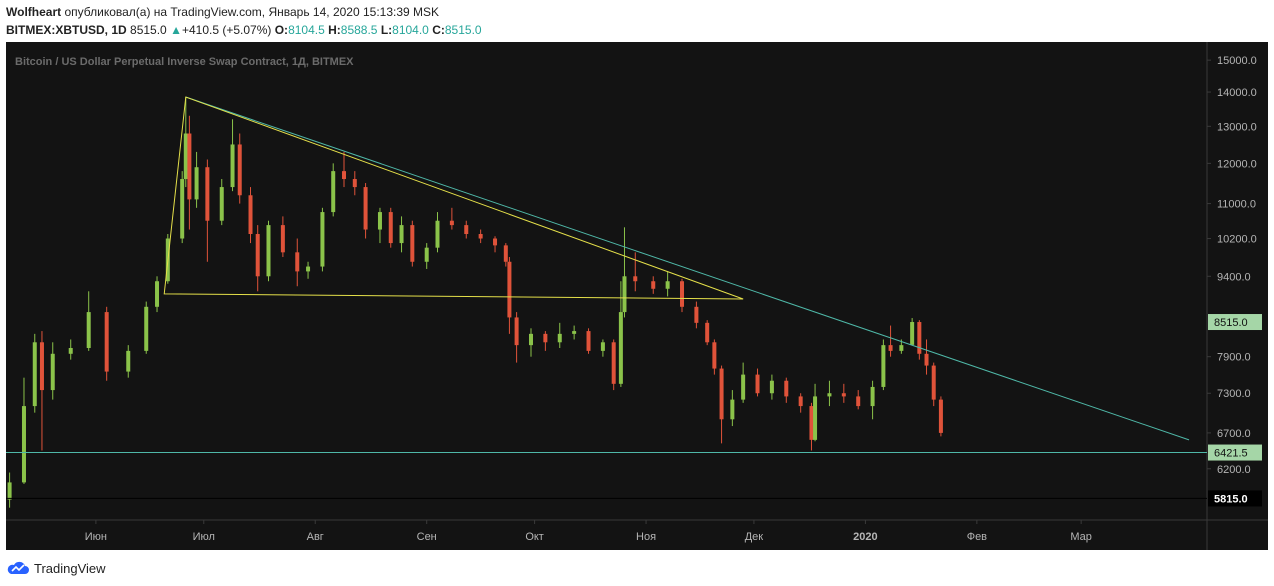 The width and height of the screenshot is (1274, 586). What do you see at coordinates (865, 537) in the screenshot?
I see `x-tick-label: 2020` at bounding box center [865, 537].